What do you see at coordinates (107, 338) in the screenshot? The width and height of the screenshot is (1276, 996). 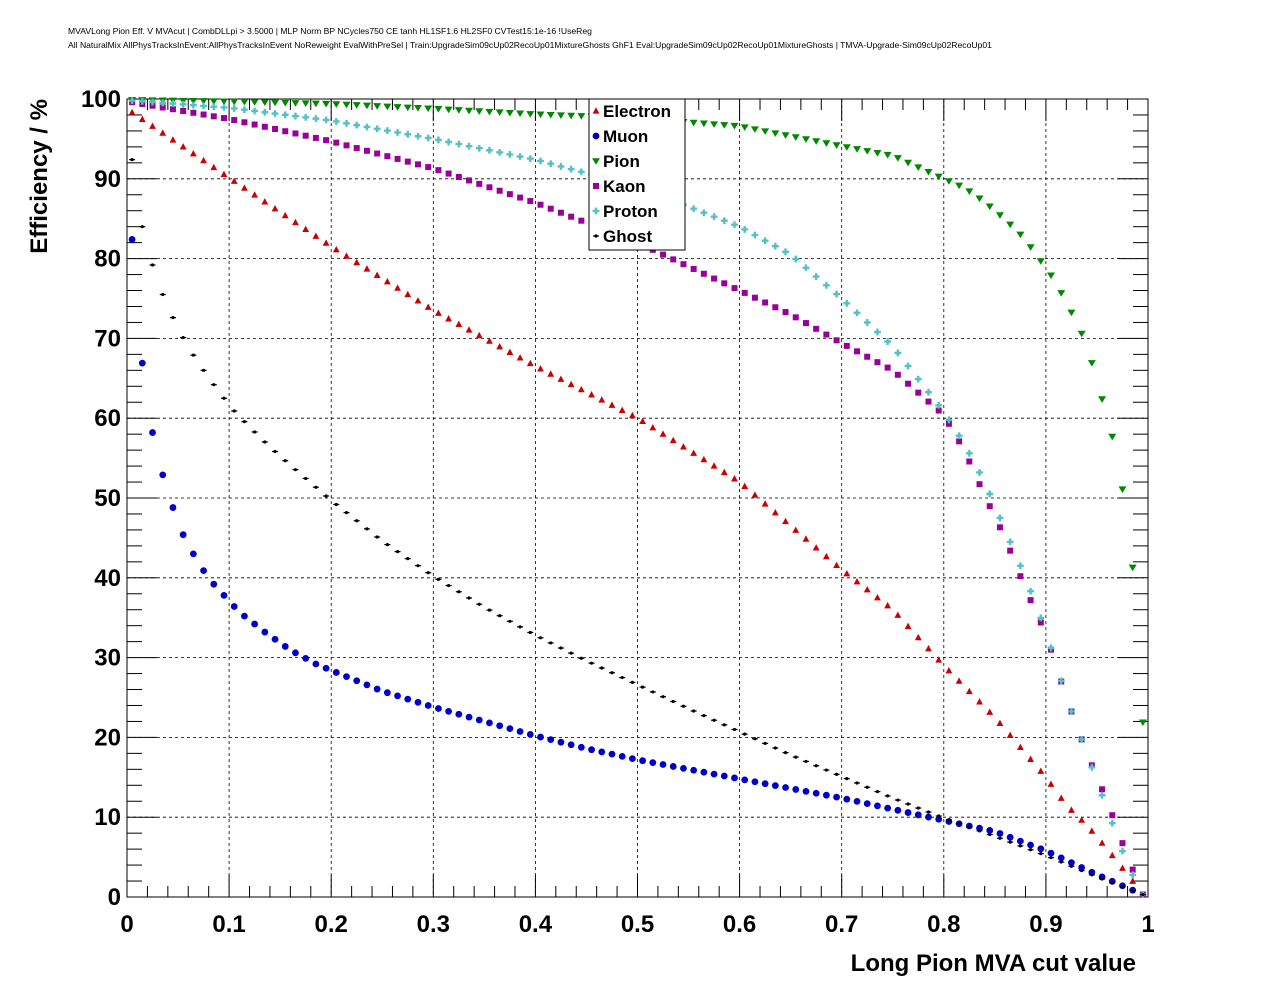 I see `y-tick-label: 70` at bounding box center [107, 338].